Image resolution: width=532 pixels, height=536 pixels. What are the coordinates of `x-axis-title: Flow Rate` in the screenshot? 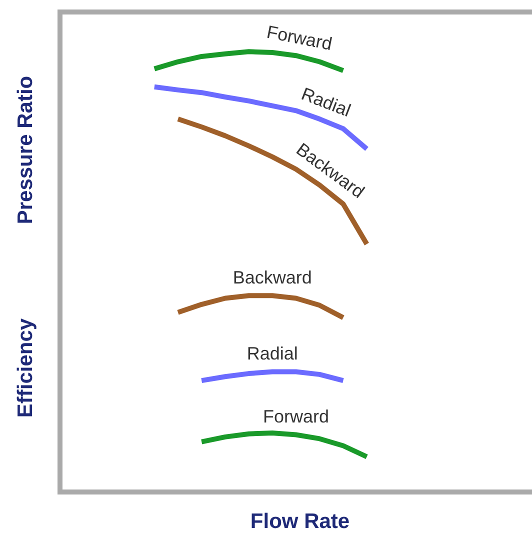 It's located at (300, 522).